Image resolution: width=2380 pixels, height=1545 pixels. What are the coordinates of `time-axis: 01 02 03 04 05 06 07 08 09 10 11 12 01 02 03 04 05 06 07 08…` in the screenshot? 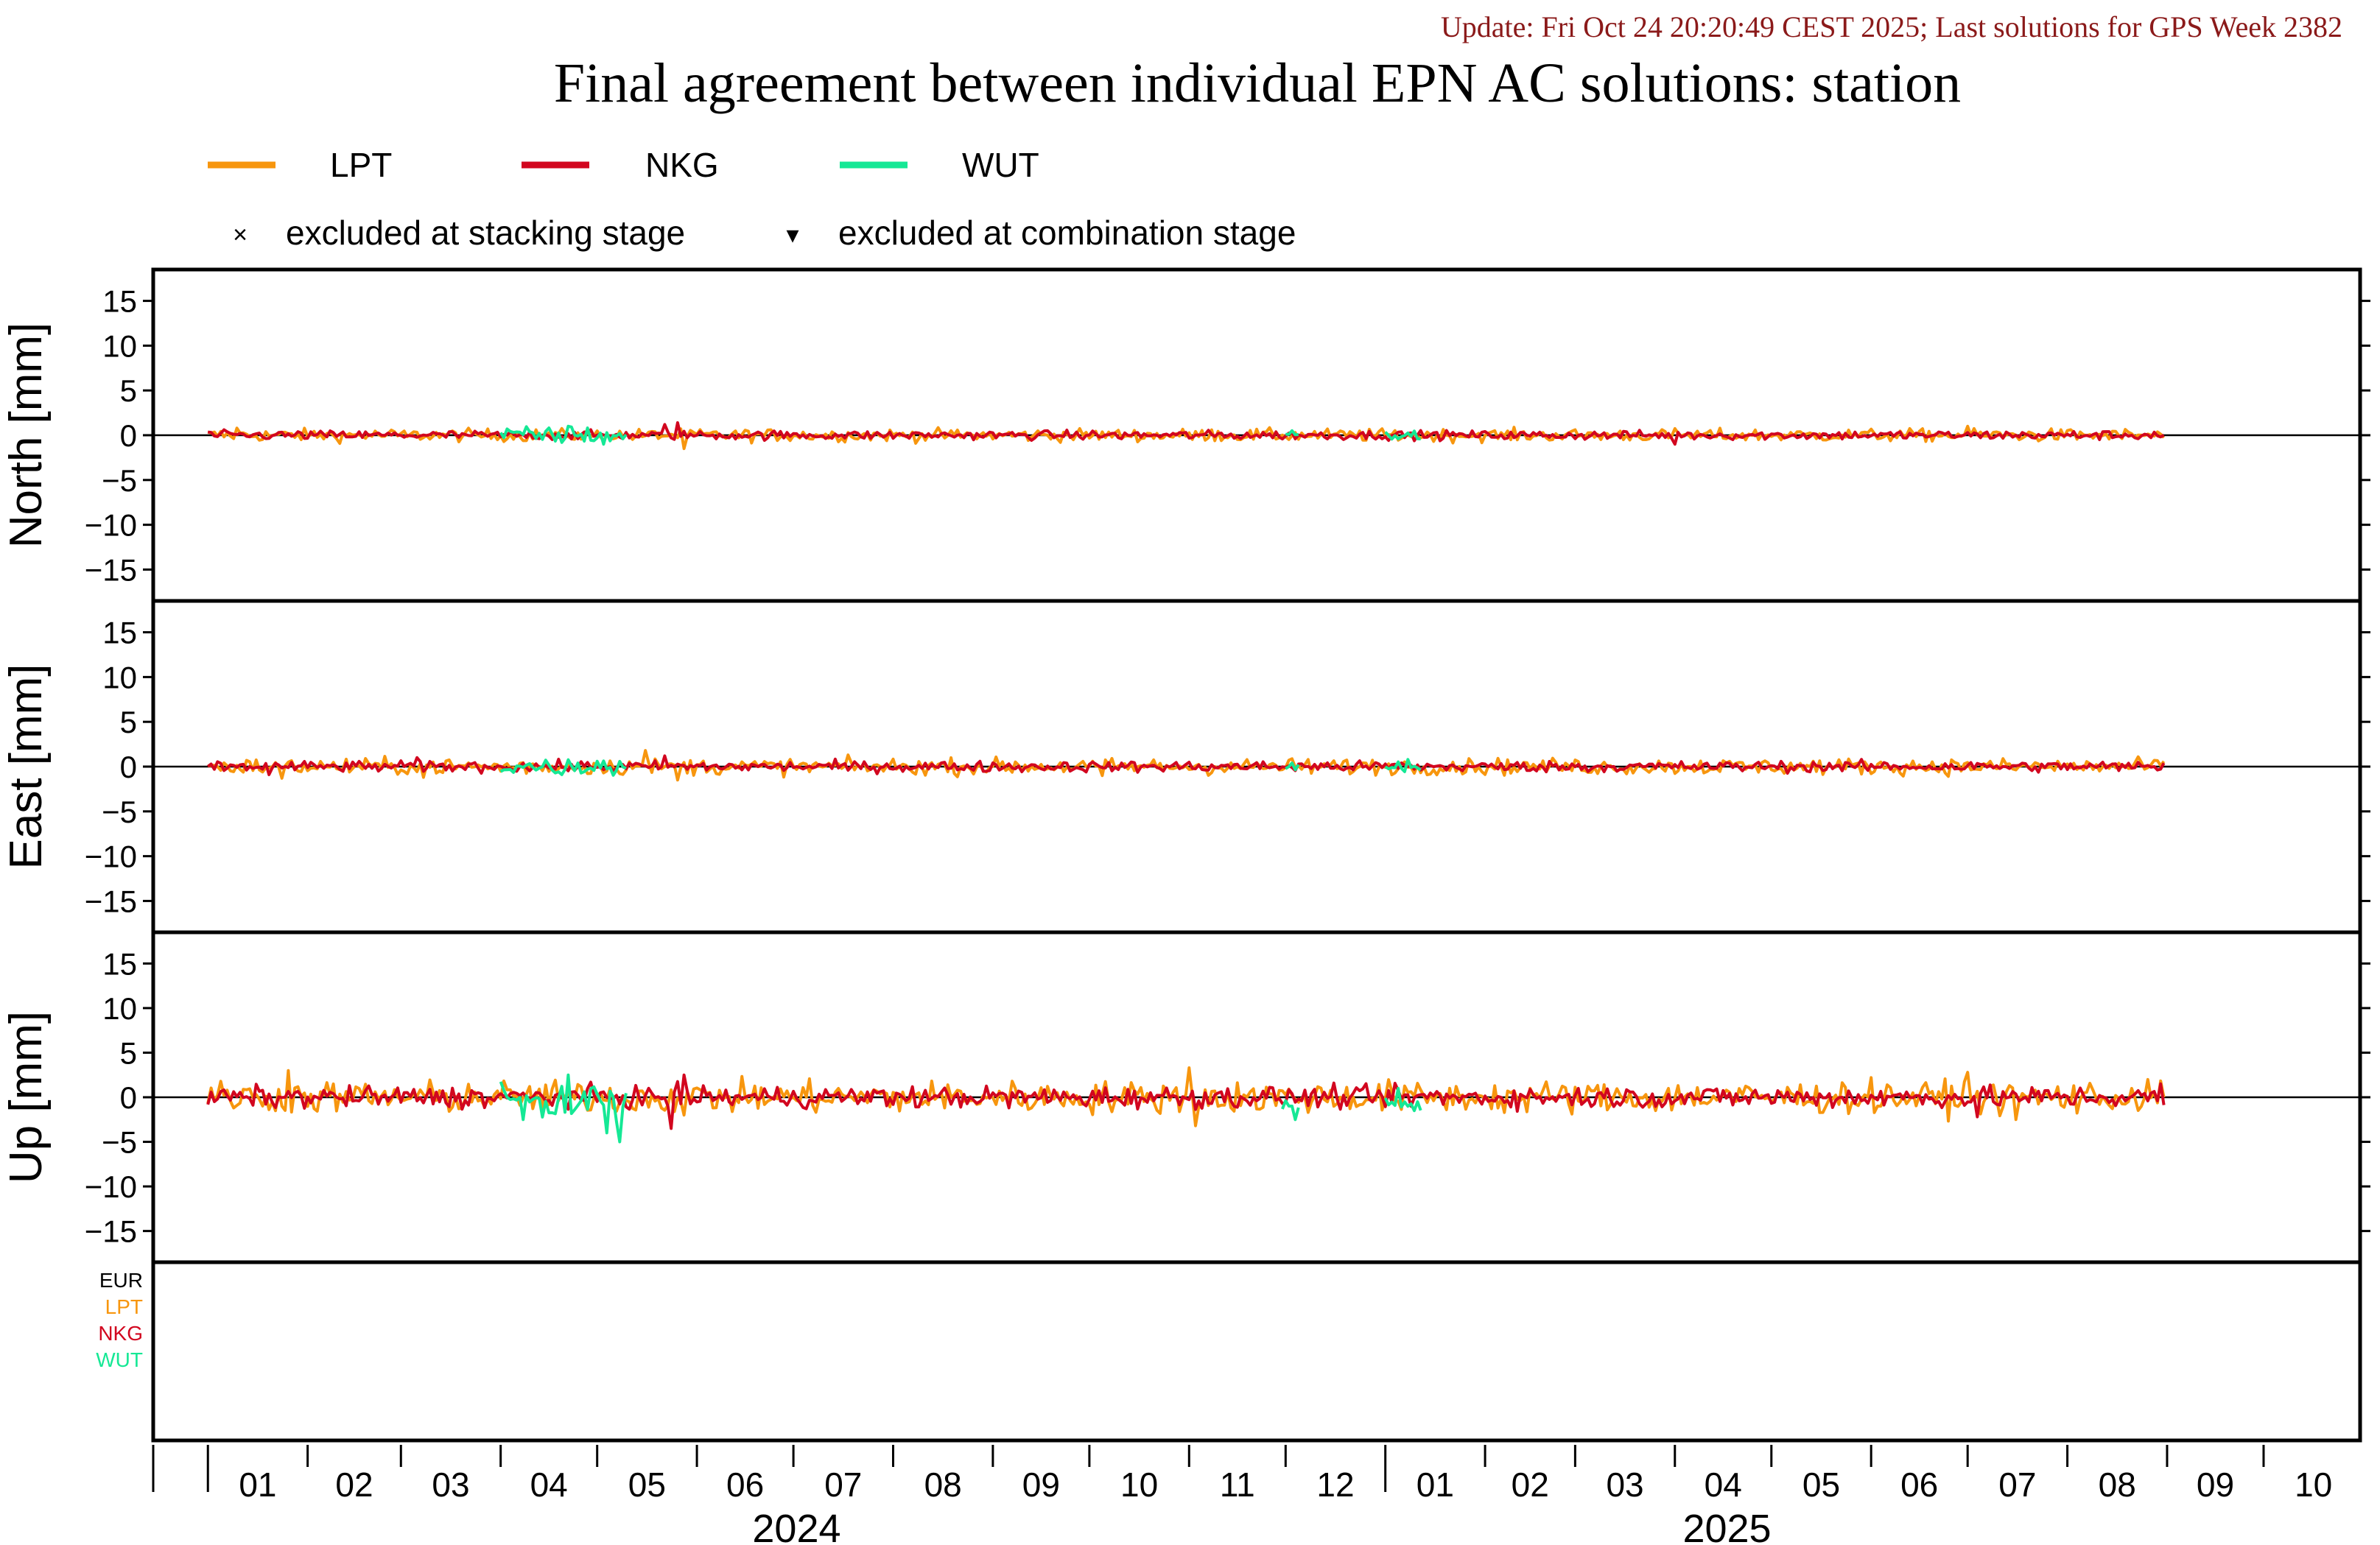 It's located at (1242, 1495).